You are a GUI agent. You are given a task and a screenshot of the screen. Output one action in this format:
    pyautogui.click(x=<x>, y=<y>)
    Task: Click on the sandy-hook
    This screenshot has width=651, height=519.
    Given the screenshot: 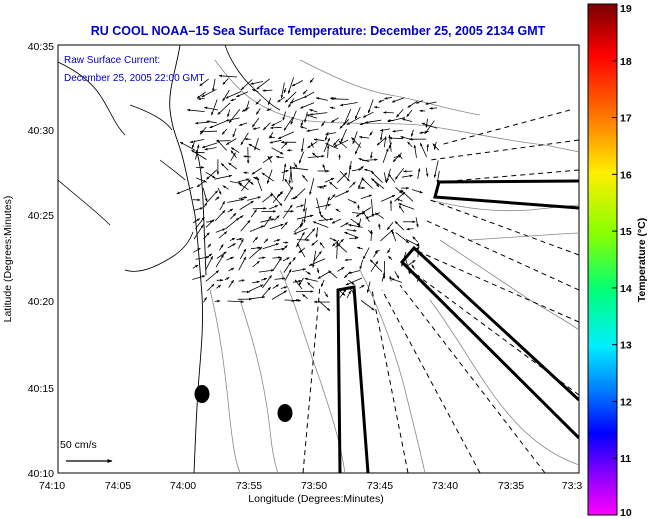 What is the action you would take?
    pyautogui.click(x=201, y=212)
    